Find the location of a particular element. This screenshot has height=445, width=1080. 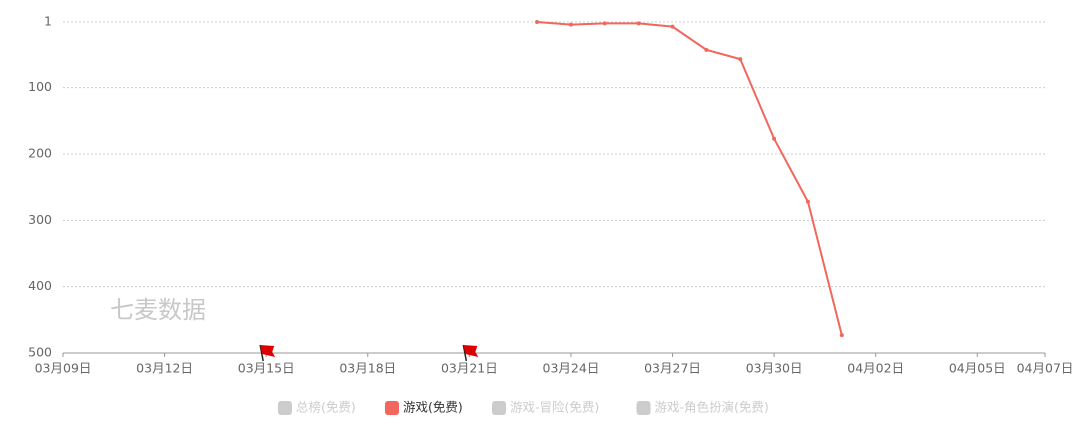

y-tick-label: 1 is located at coordinates (48, 21).